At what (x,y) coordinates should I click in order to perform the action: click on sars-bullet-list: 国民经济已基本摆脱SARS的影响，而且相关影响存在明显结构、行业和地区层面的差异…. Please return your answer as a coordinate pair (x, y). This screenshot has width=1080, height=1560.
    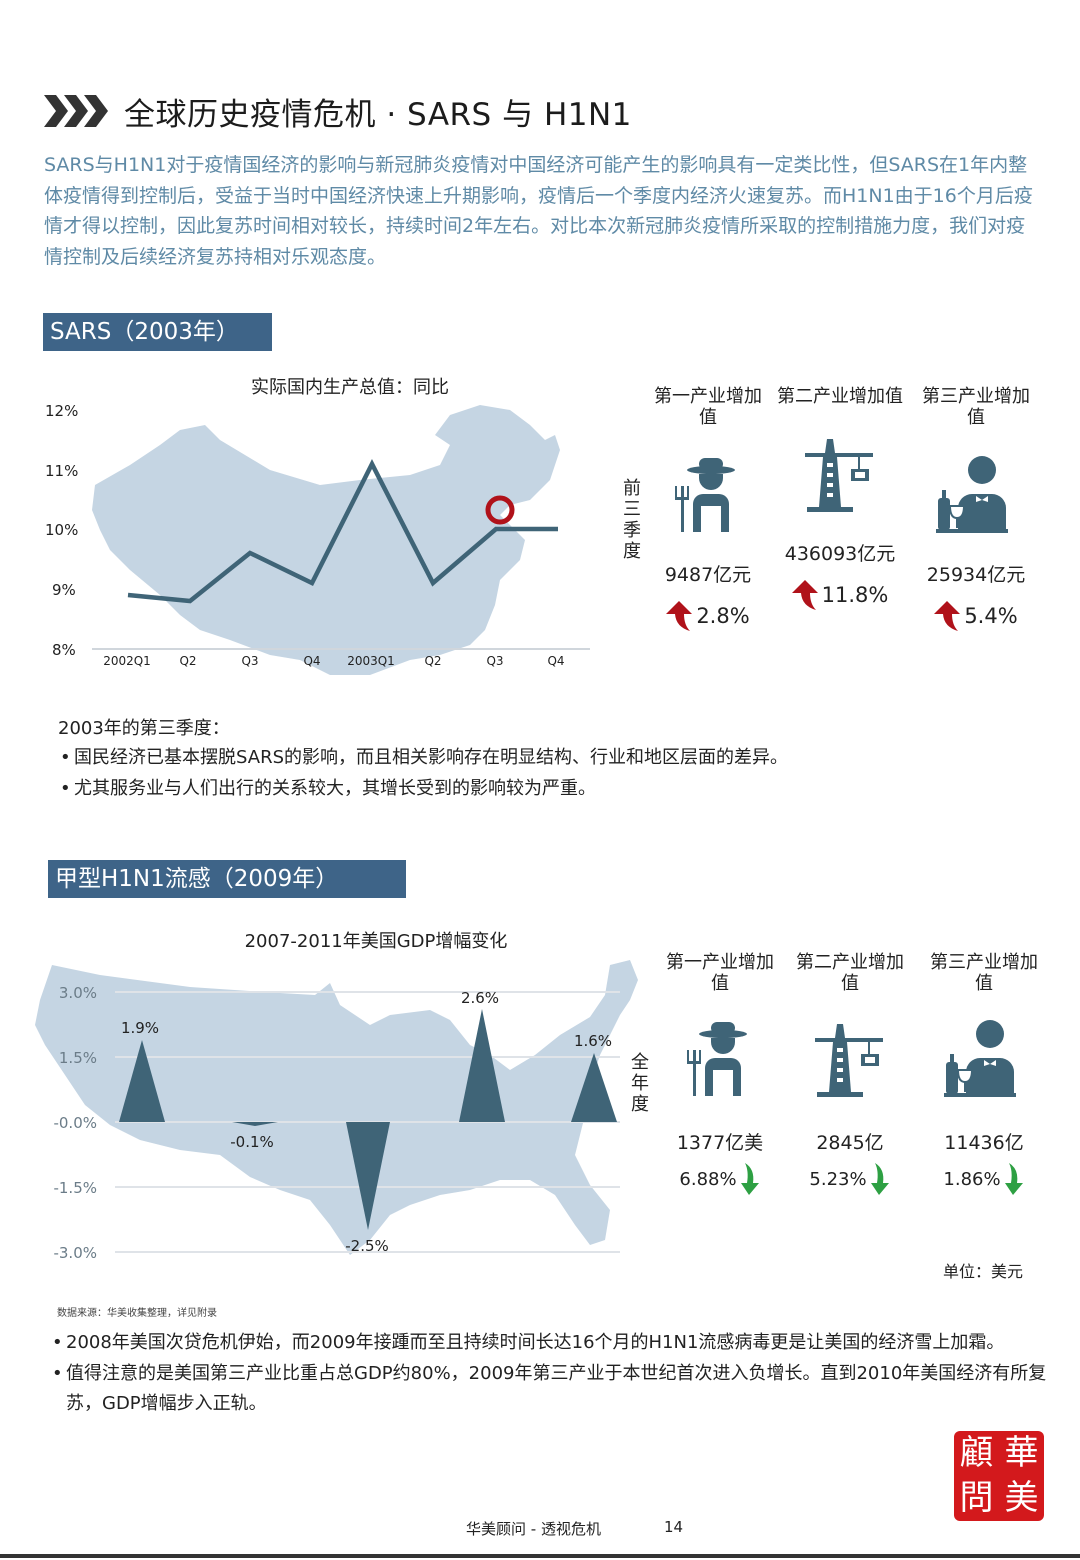
    Looking at the image, I should click on (548, 773).